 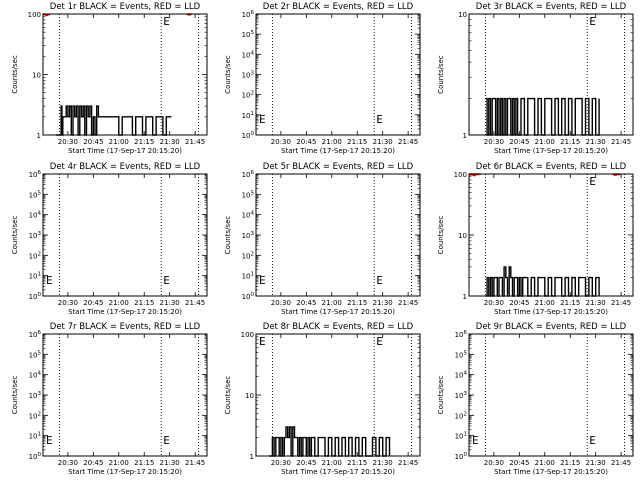 I want to click on panel-title: Det 3r BLACK = Events, RED = LLD, so click(x=551, y=7).